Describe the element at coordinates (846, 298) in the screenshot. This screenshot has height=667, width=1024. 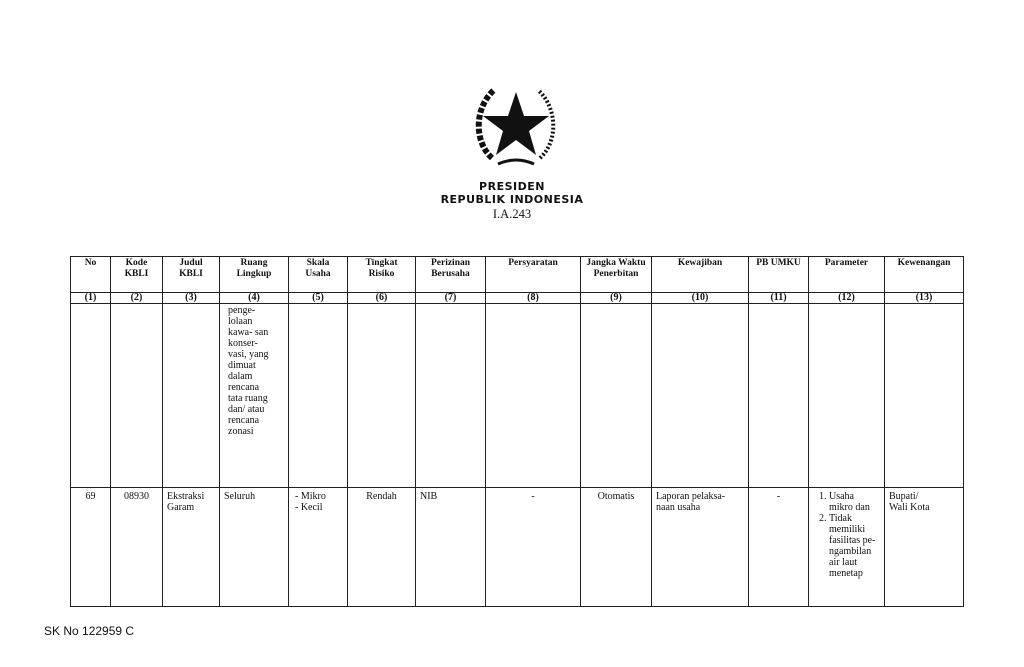
I see `col-number: (12)` at that location.